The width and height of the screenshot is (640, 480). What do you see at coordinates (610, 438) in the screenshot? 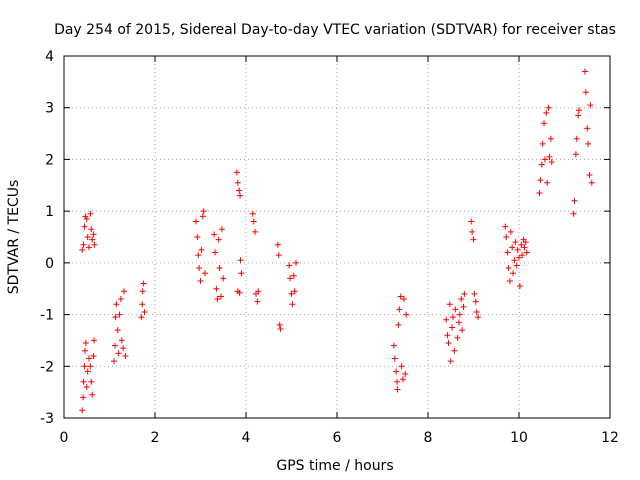
I see `x-tick-label: 12` at bounding box center [610, 438].